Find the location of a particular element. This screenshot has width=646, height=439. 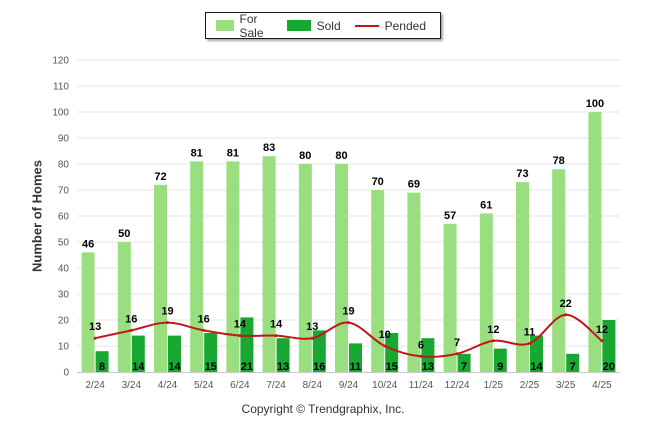

x-tick-label: 10/24 is located at coordinates (384, 385).